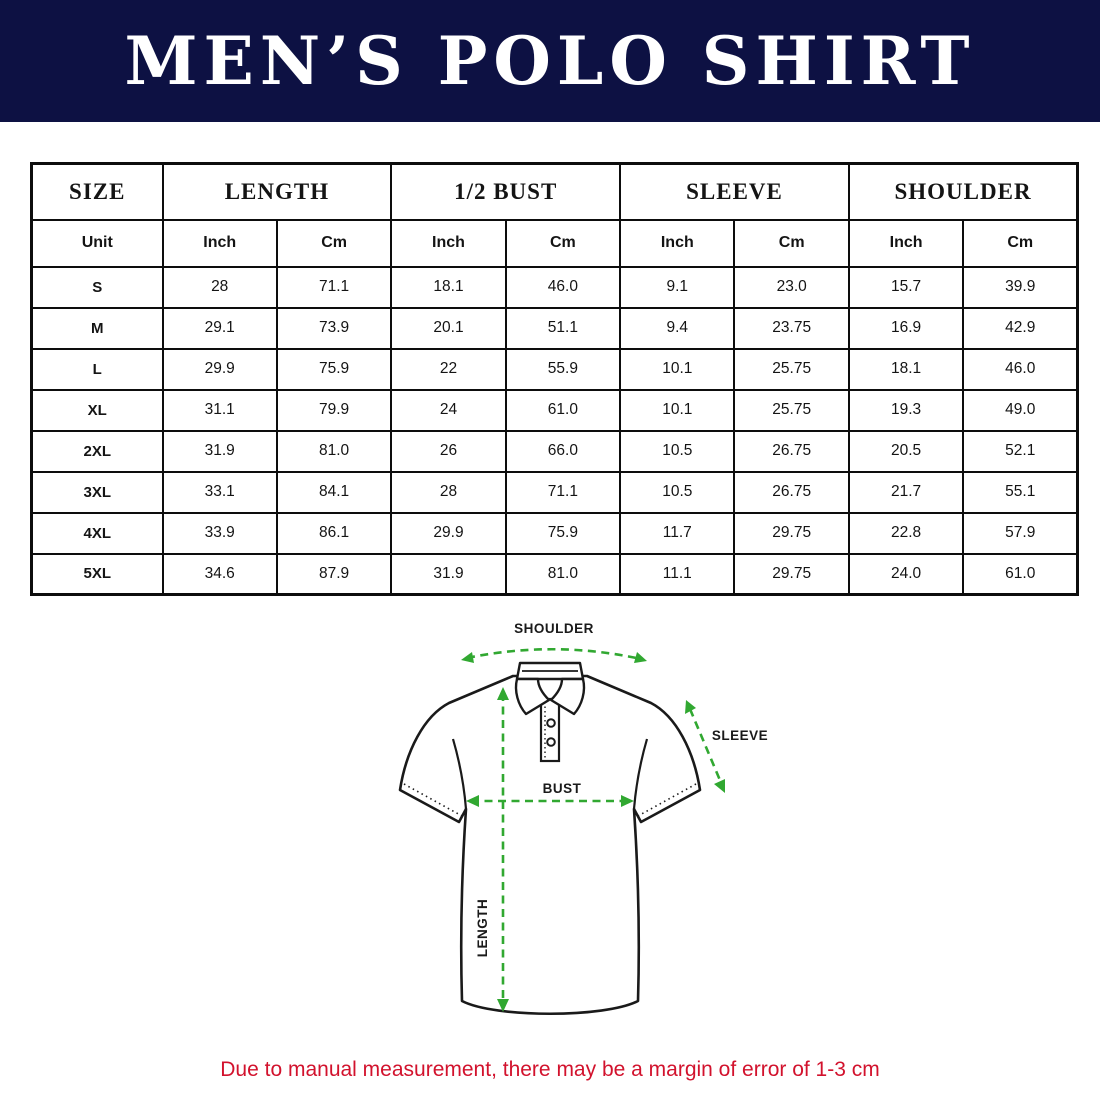 This screenshot has height=1100, width=1100. Describe the element at coordinates (554, 628) in the screenshot. I see `shoulder-label: SHOULDER` at that location.